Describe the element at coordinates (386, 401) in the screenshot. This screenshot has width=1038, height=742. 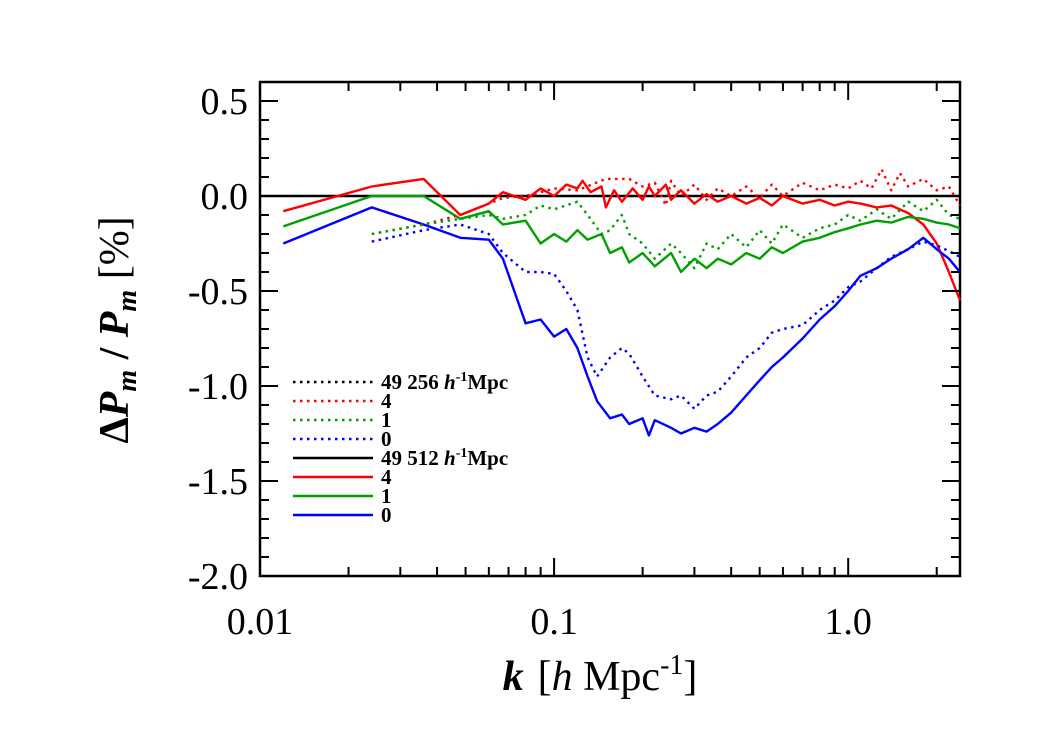
I see `legend-label-1: 4` at that location.